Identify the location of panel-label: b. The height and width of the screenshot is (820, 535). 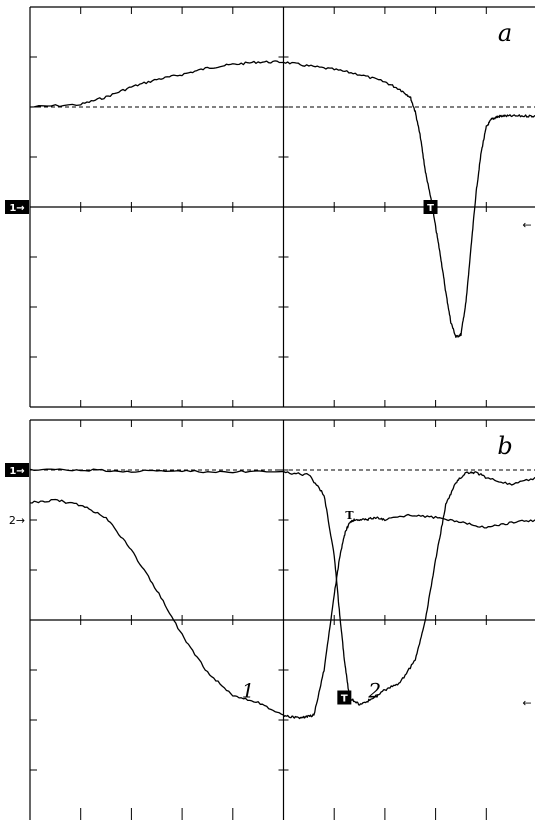
(504, 446).